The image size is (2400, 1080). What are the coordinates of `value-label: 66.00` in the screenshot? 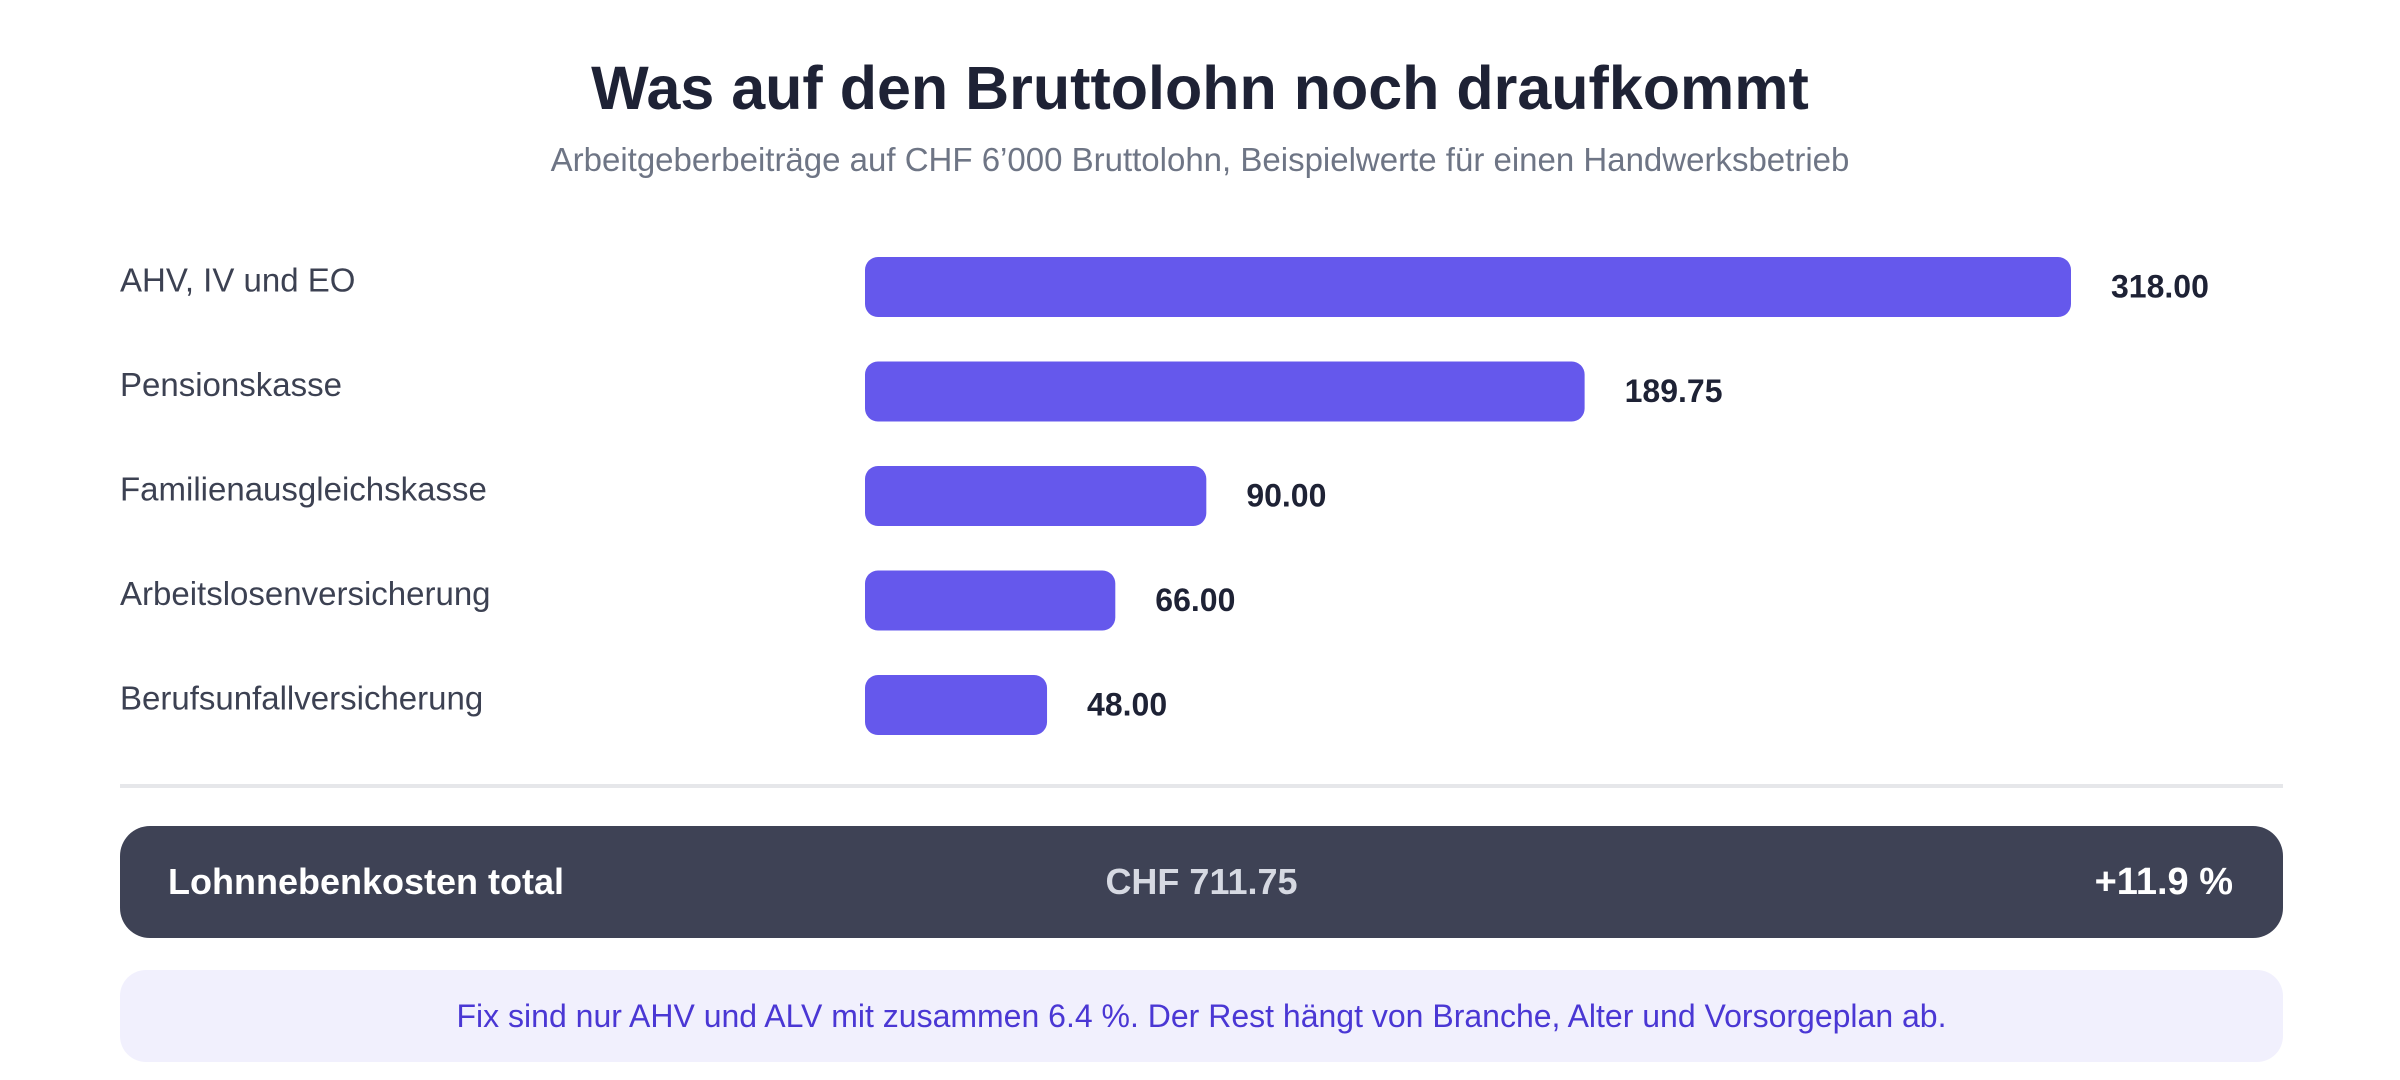 It's located at (1195, 600).